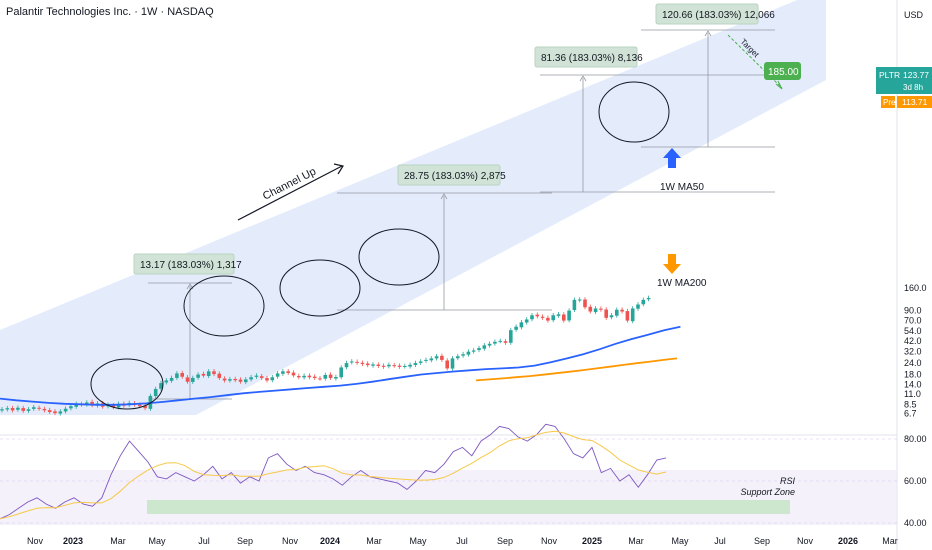 The width and height of the screenshot is (932, 550). Describe the element at coordinates (914, 15) in the screenshot. I see `currency-label: USD` at that location.